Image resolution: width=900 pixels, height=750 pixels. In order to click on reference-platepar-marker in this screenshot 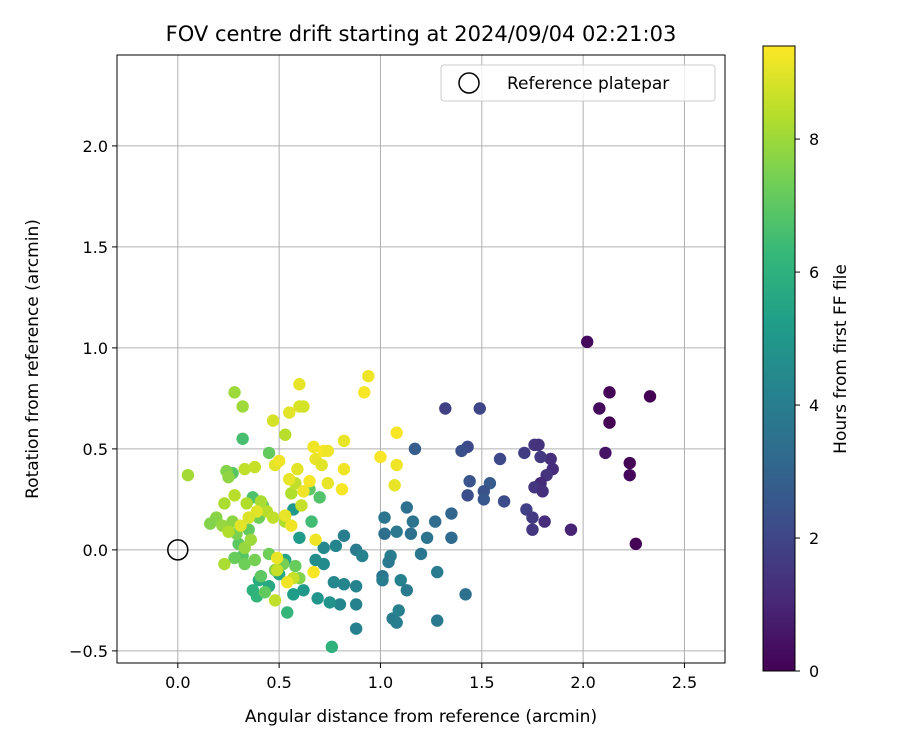, I will do `click(178, 550)`.